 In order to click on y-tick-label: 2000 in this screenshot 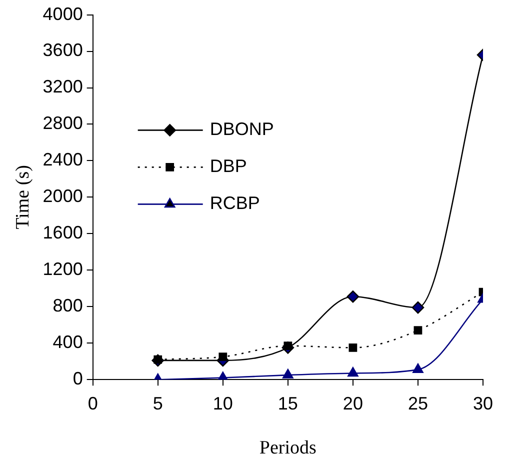, I will do `click(62, 196)`.